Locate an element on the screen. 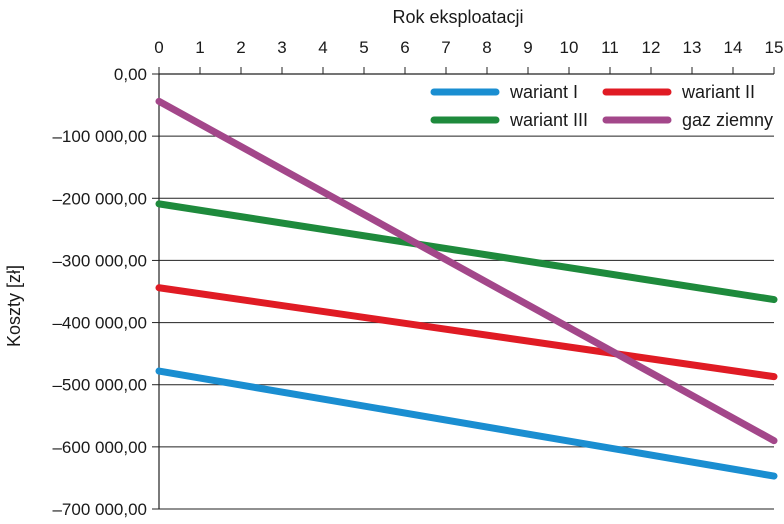 The image size is (784, 524). y-tick-label: 0,00 is located at coordinates (130, 74).